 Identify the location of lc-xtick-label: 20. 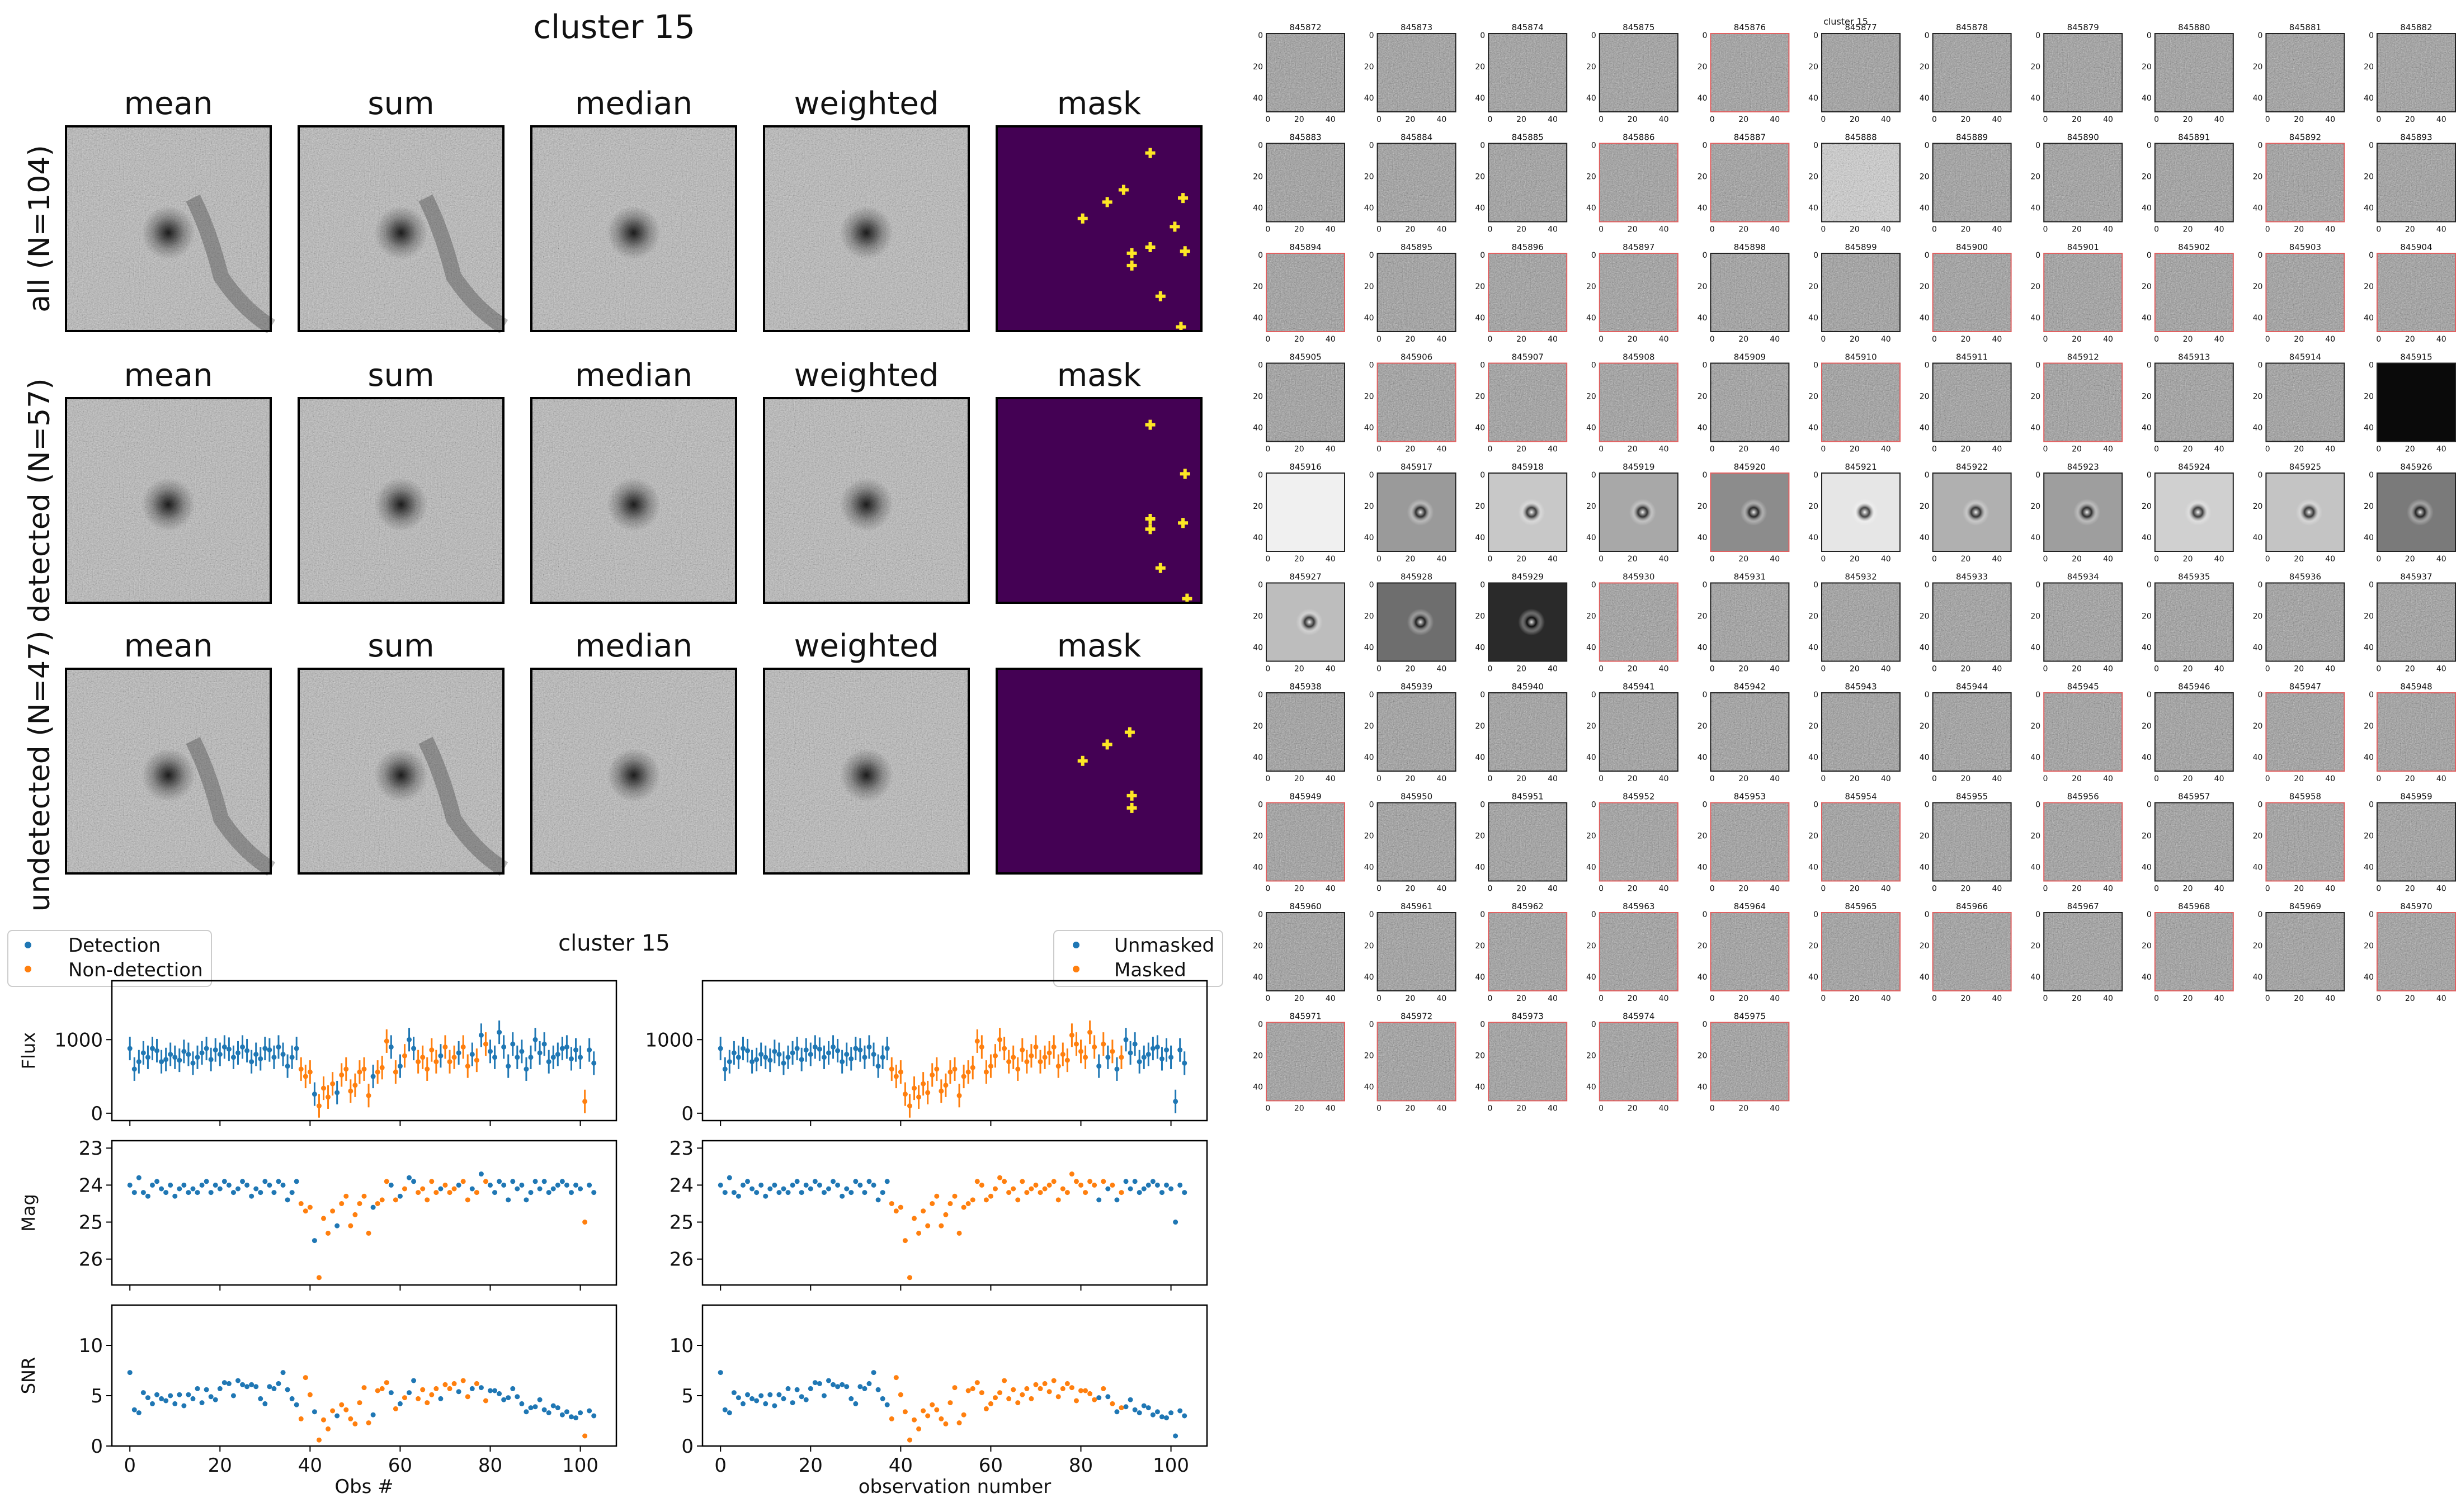
(811, 1465).